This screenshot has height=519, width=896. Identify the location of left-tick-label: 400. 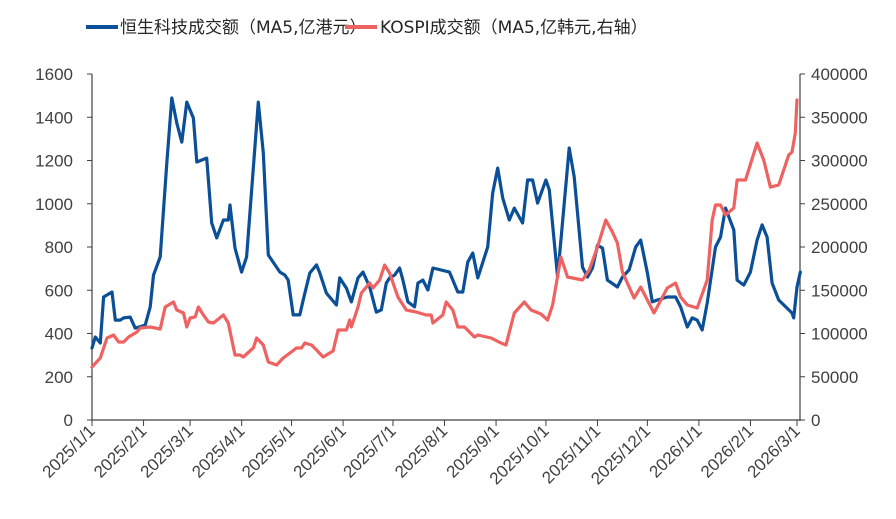
(59, 334).